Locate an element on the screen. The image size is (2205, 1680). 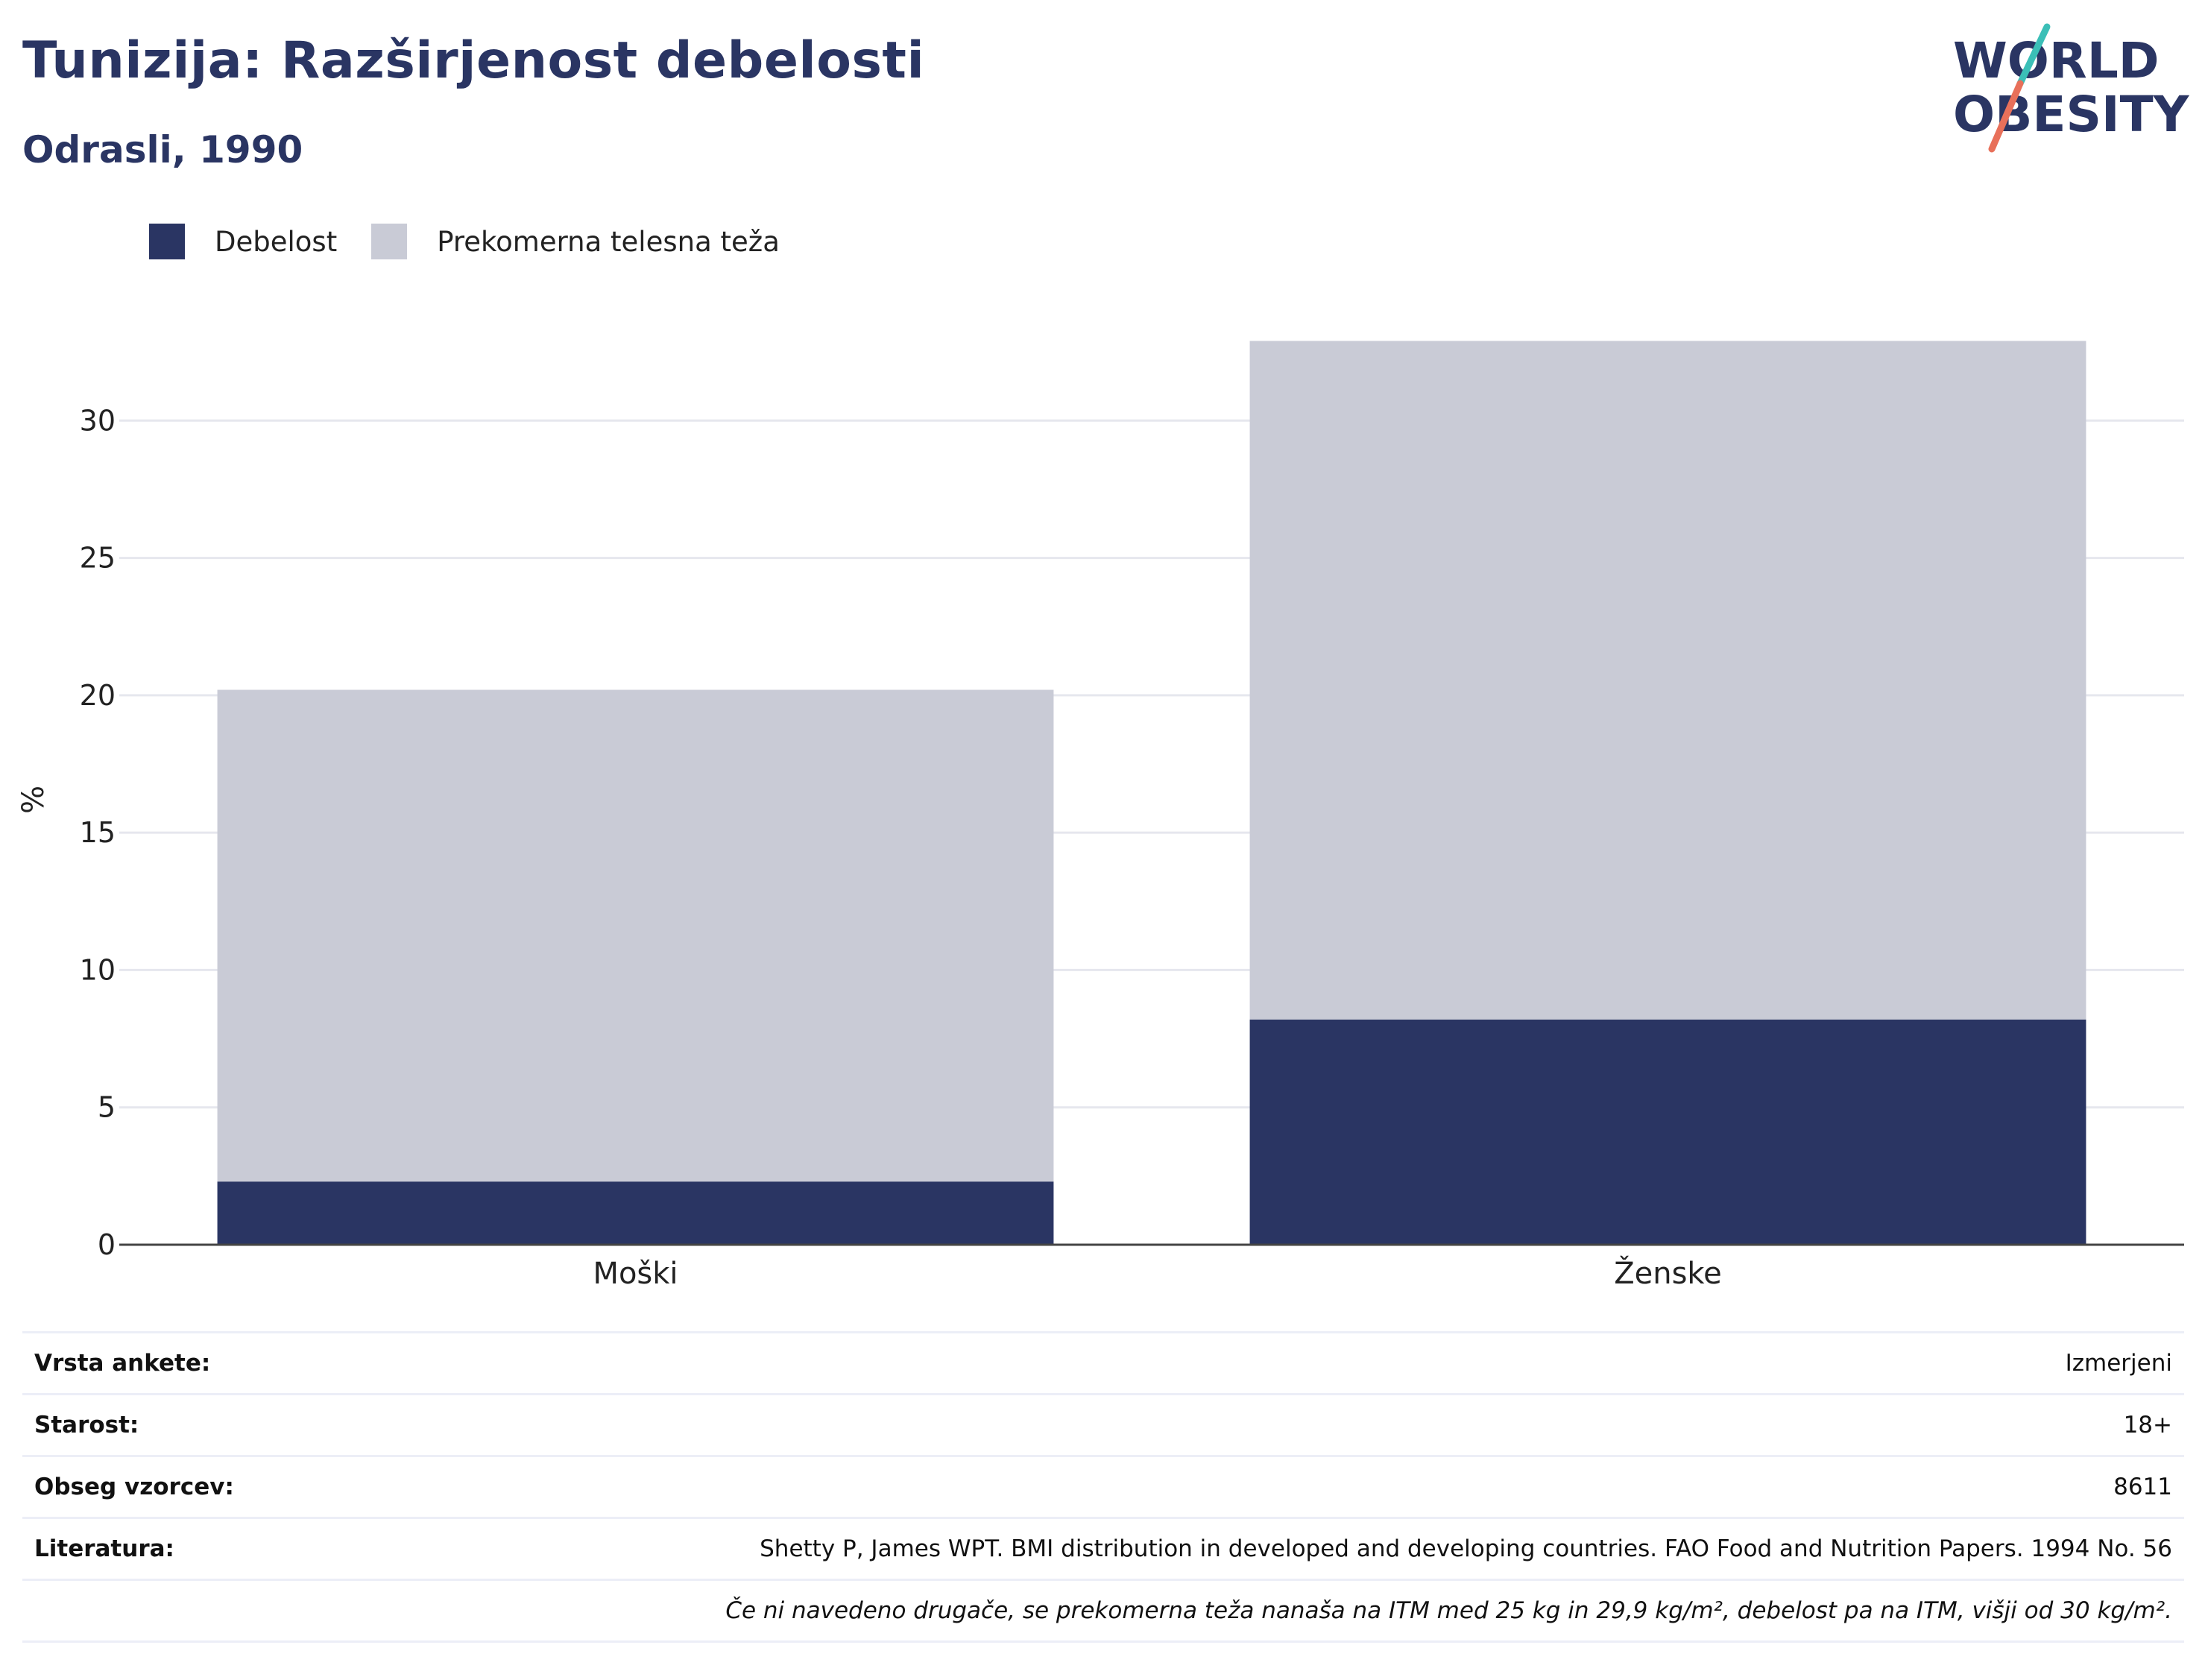
legend-swatch-debelost is located at coordinates (167, 241).